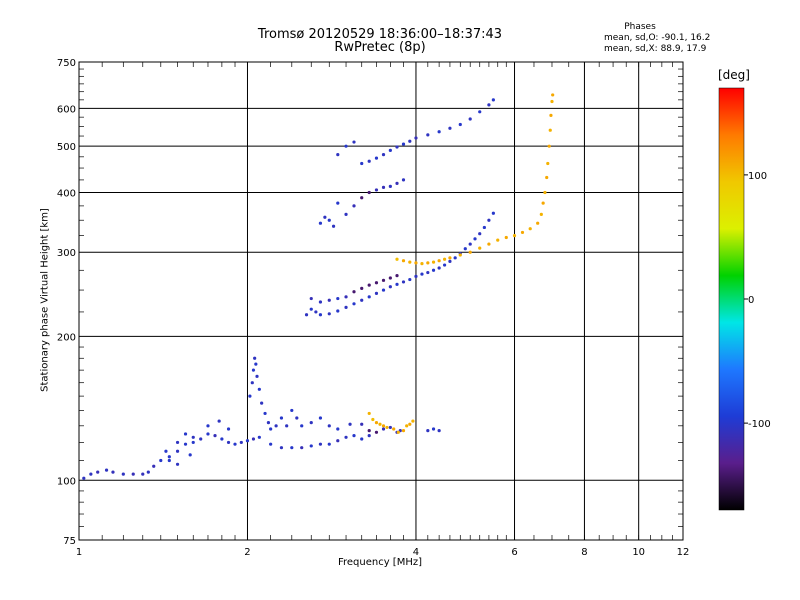 Image resolution: width=800 pixels, height=600 pixels. Describe the element at coordinates (657, 38) in the screenshot. I see `phases-o-mode-stats: mean, sd,O: -90.1, 16.2` at that location.